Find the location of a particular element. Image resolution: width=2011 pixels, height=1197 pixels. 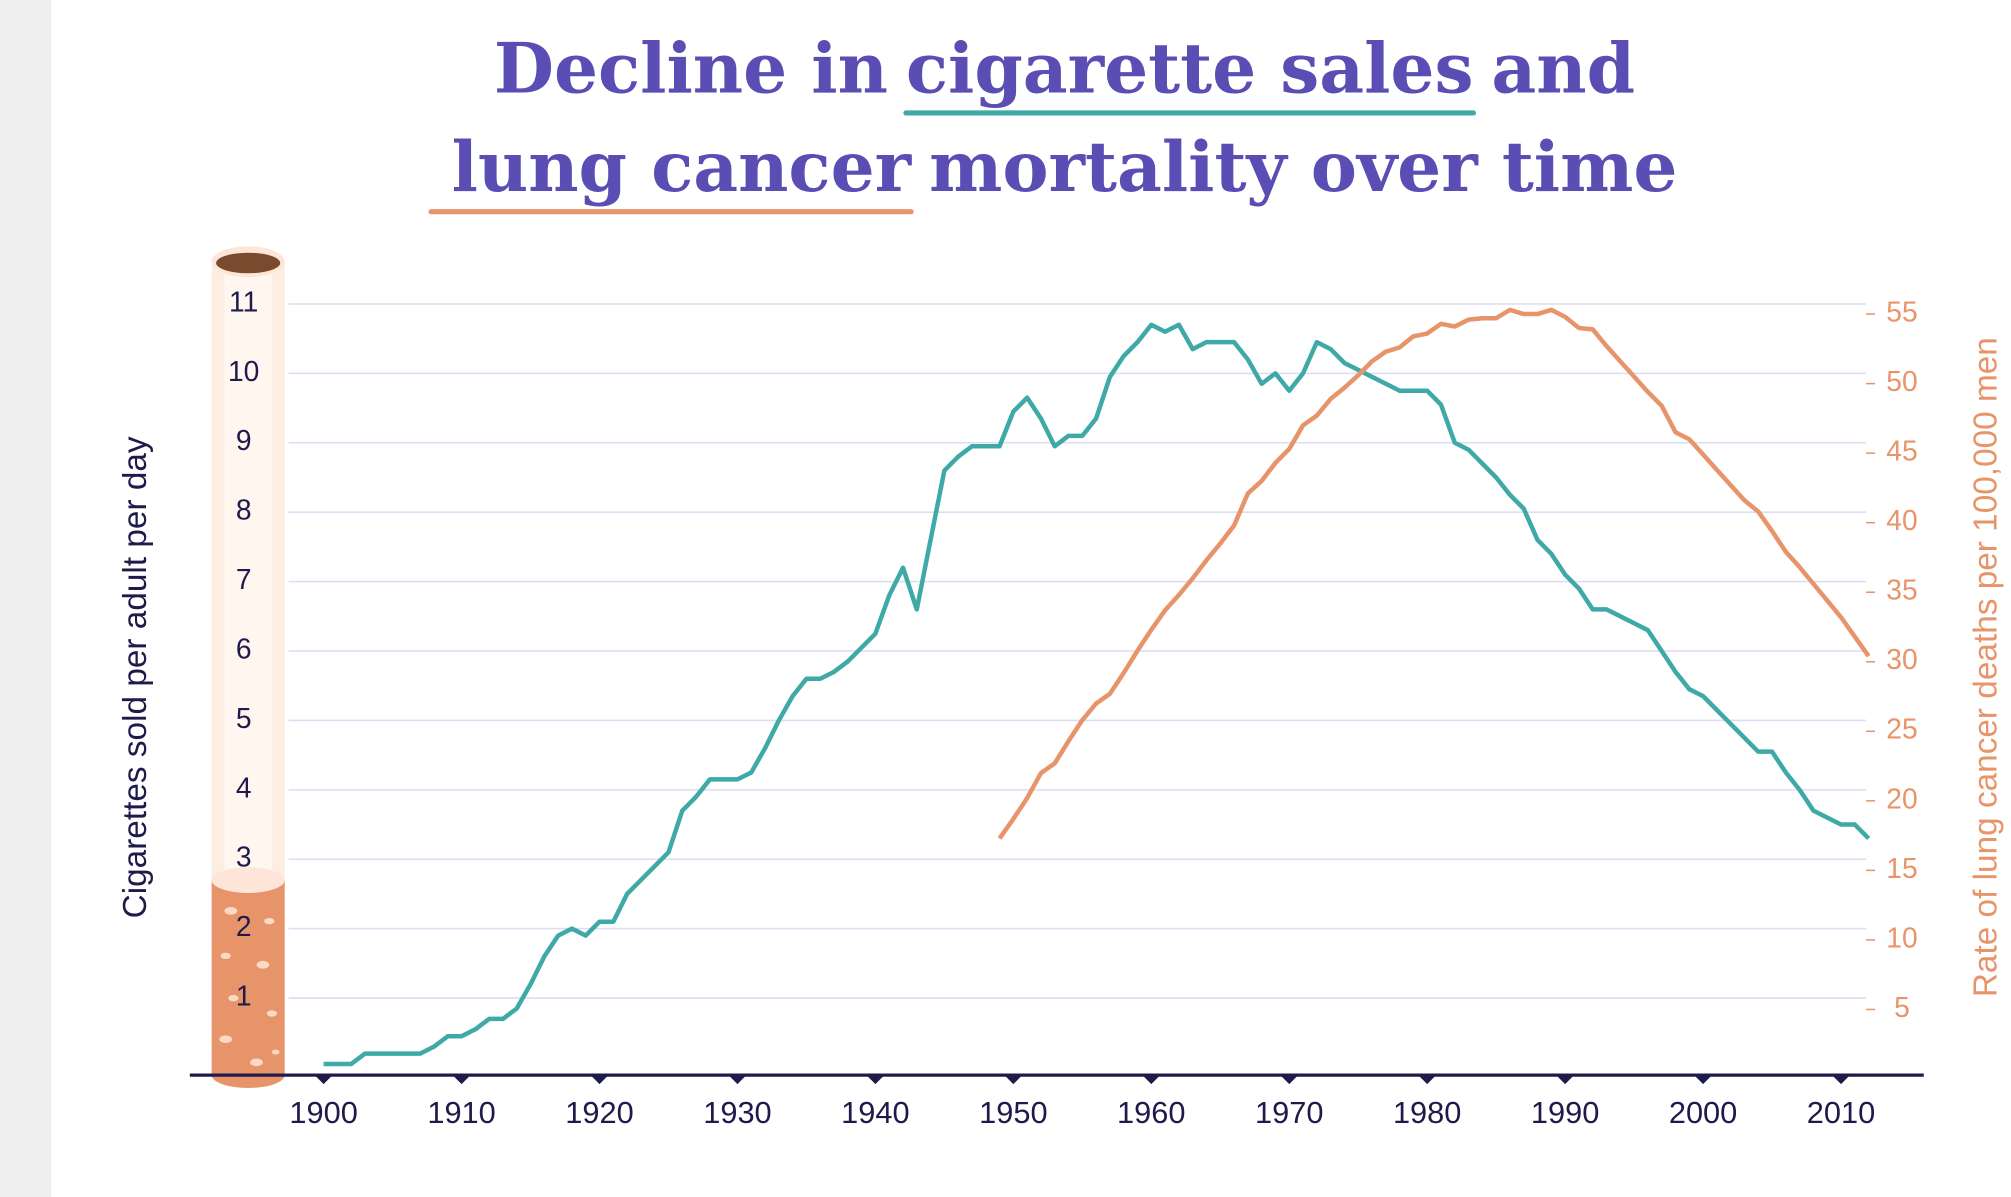

y2-tick-label: 20 is located at coordinates (1901, 798).